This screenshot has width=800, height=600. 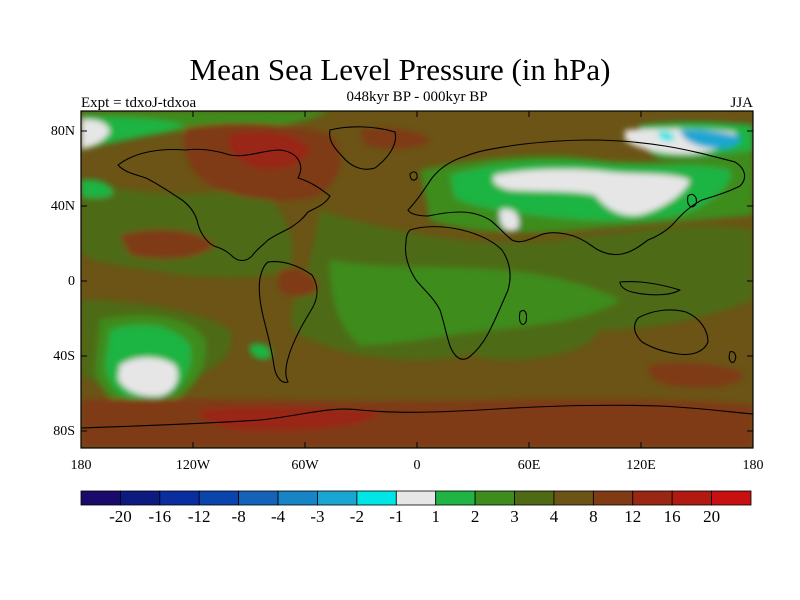 I want to click on colorbar, so click(x=416, y=498).